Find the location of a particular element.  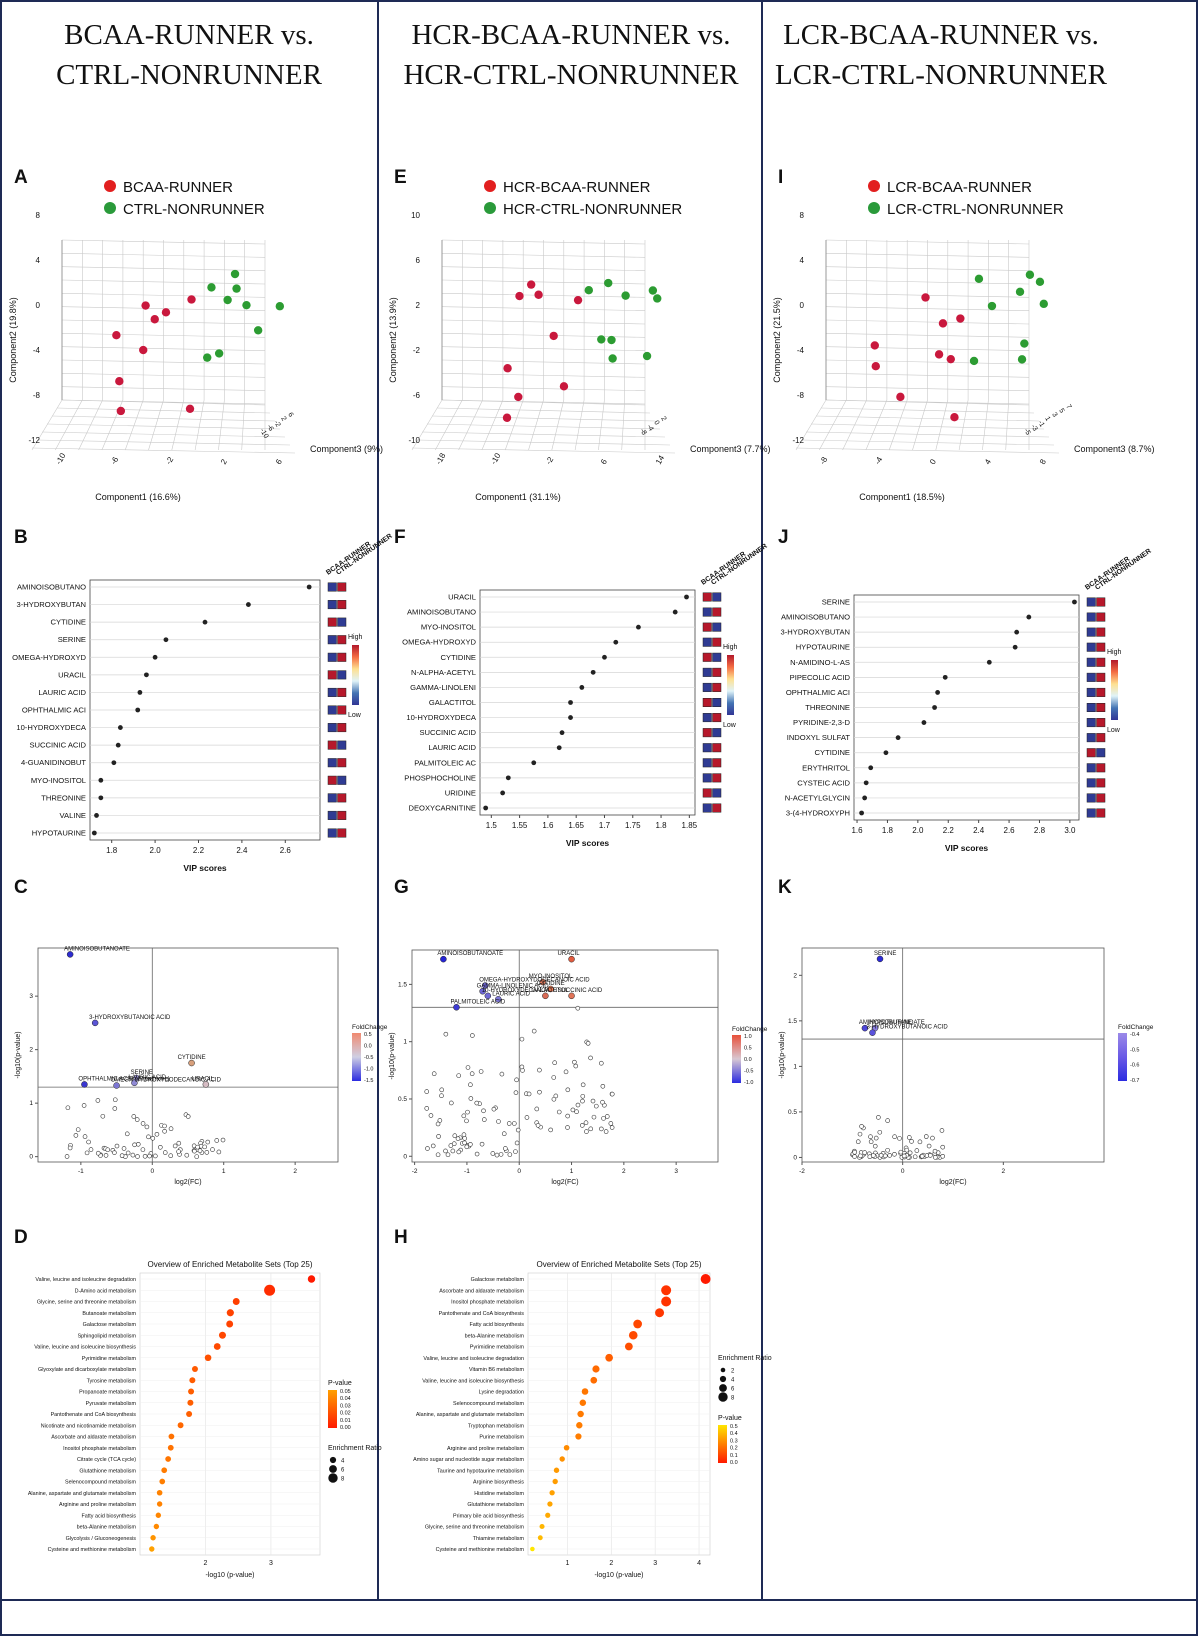

vip-feature-label: SERINE is located at coordinates (836, 602).